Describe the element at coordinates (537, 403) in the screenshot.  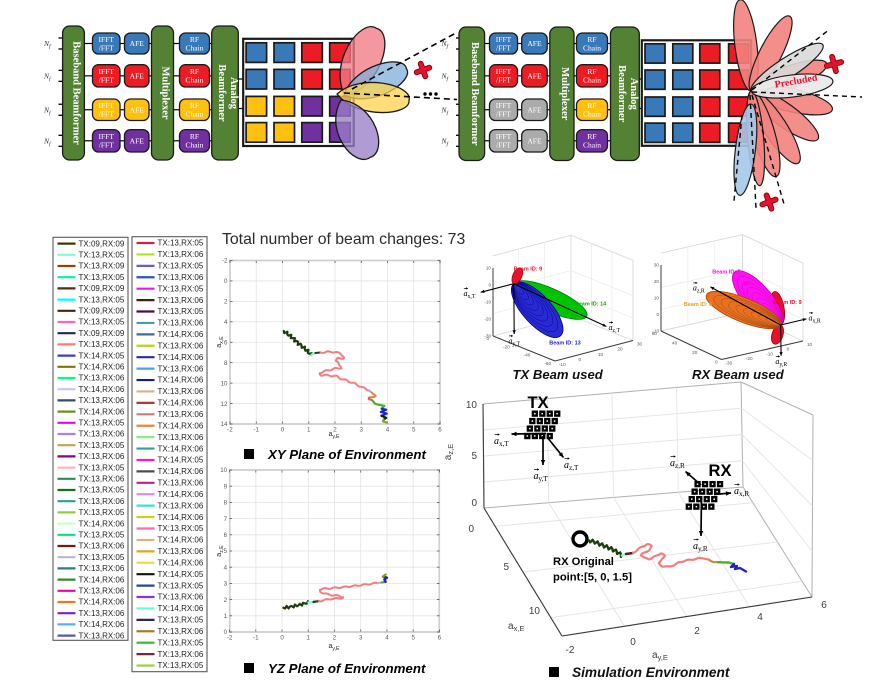
I see `svg-text: TX` at that location.